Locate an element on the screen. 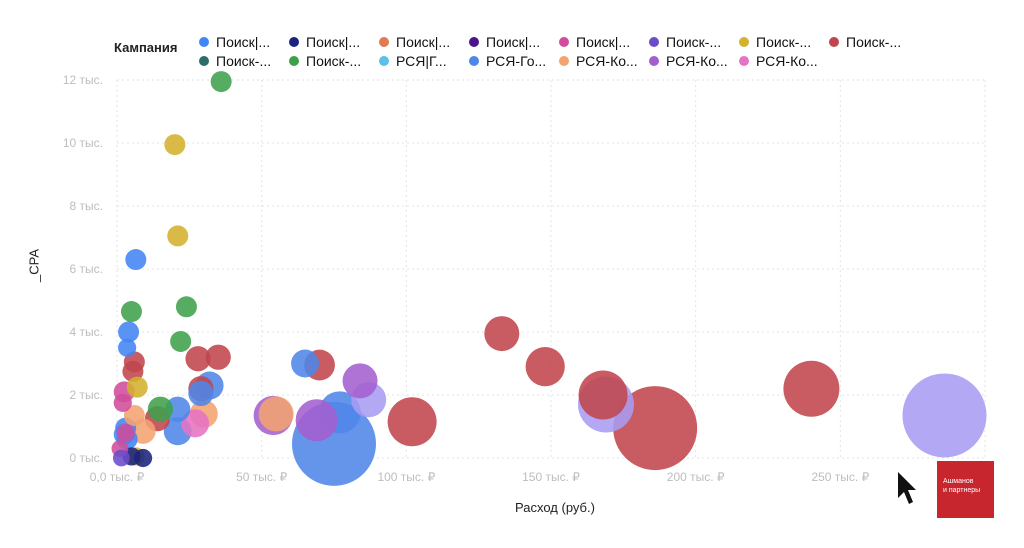 The height and width of the screenshot is (548, 1024). y-tick-label: 8 тыс. is located at coordinates (86, 206).